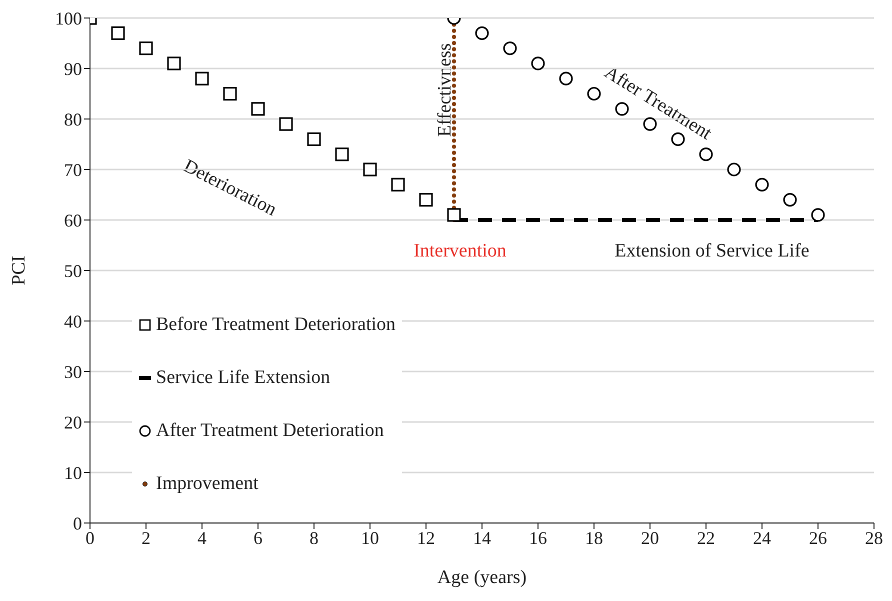 This screenshot has height=601, width=892. What do you see at coordinates (73, 170) in the screenshot?
I see `y-tick-label: 70` at bounding box center [73, 170].